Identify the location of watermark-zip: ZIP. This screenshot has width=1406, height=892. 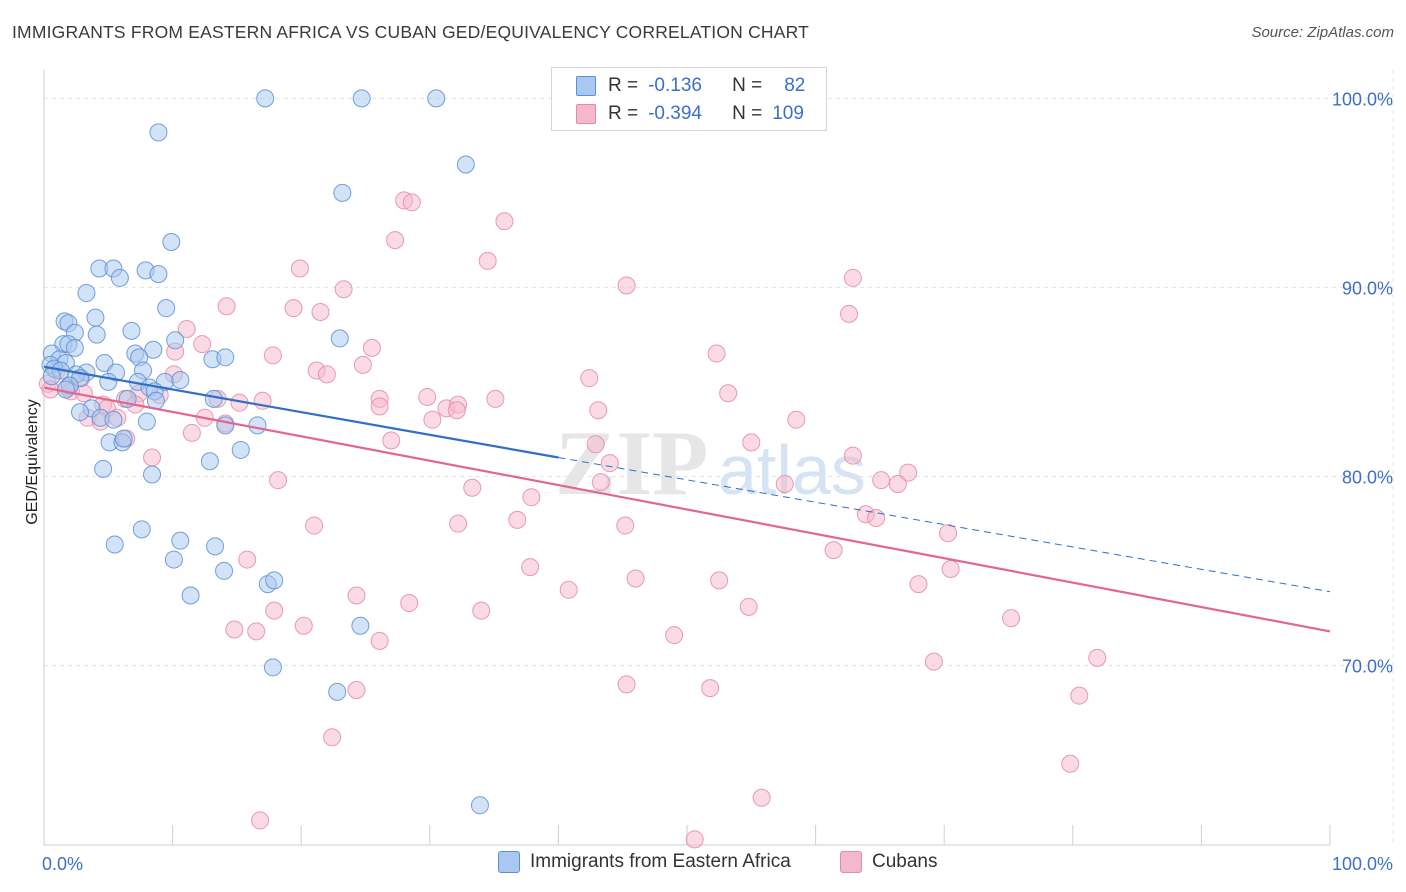
(631, 463).